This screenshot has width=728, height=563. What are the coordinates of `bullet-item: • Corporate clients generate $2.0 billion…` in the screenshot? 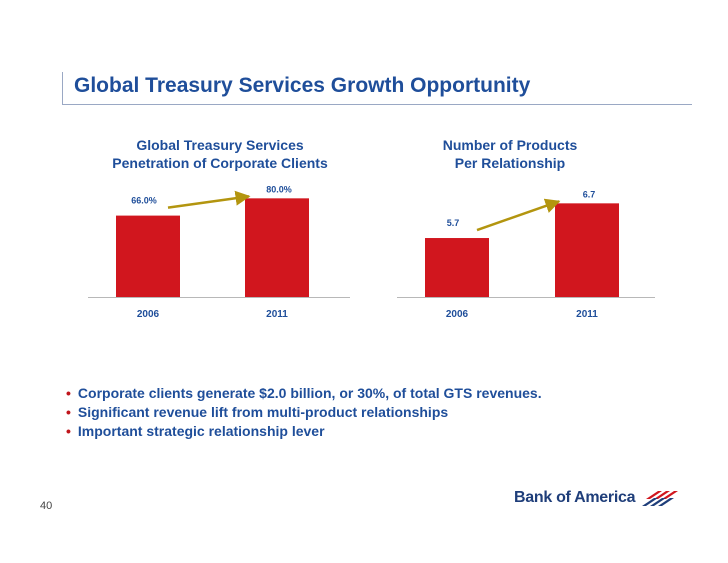 It's located at (304, 393).